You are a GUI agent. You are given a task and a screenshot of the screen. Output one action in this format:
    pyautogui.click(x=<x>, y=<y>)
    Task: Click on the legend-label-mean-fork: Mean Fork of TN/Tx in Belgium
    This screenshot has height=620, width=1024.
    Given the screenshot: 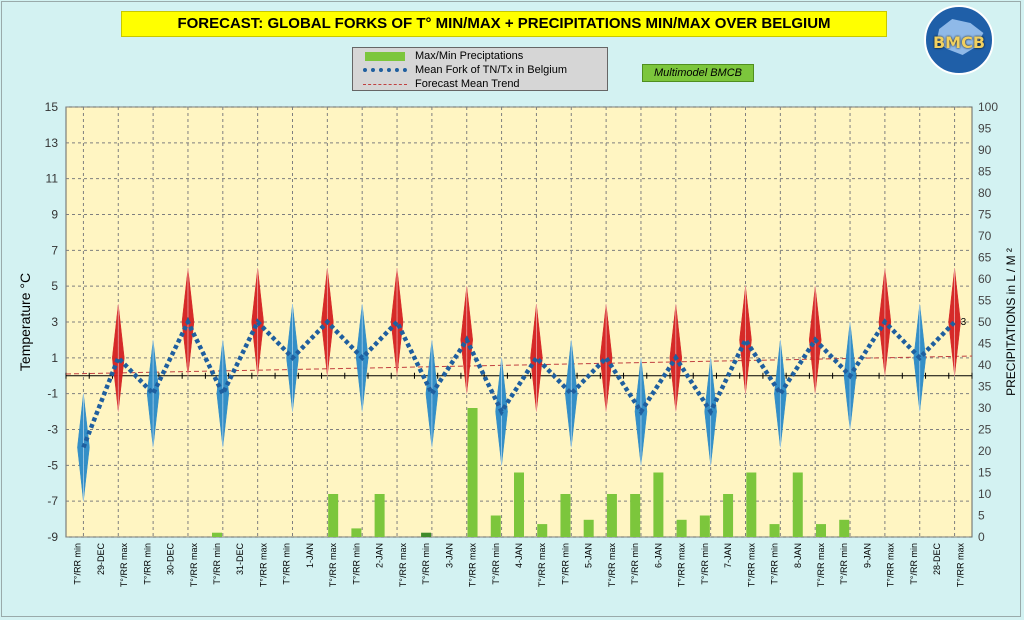 What is the action you would take?
    pyautogui.click(x=491, y=70)
    